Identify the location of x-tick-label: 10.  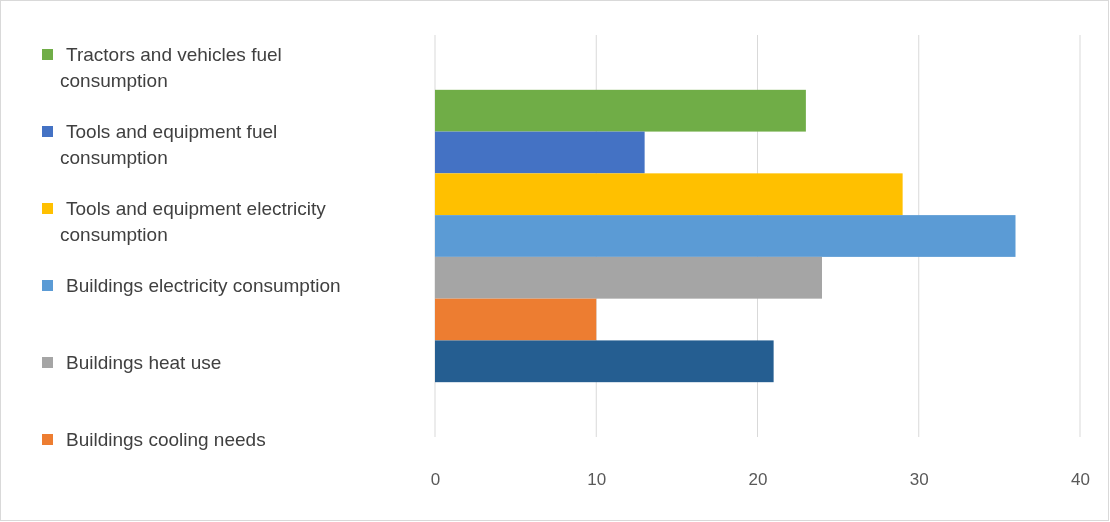
(597, 480).